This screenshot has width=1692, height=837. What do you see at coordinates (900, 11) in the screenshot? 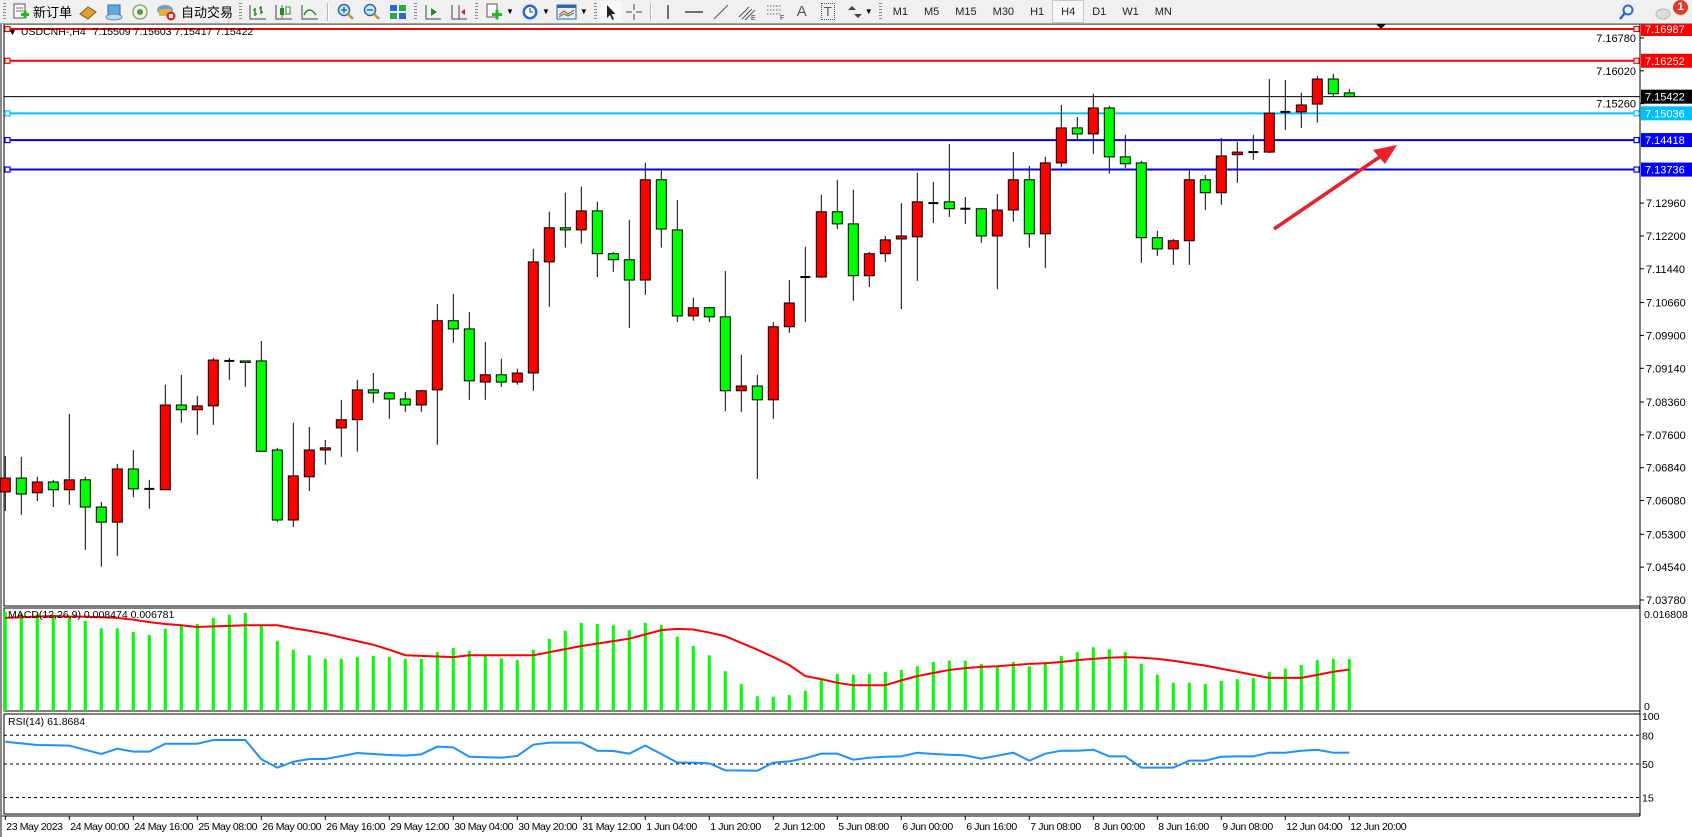
I see `timeframe-m1: M1` at bounding box center [900, 11].